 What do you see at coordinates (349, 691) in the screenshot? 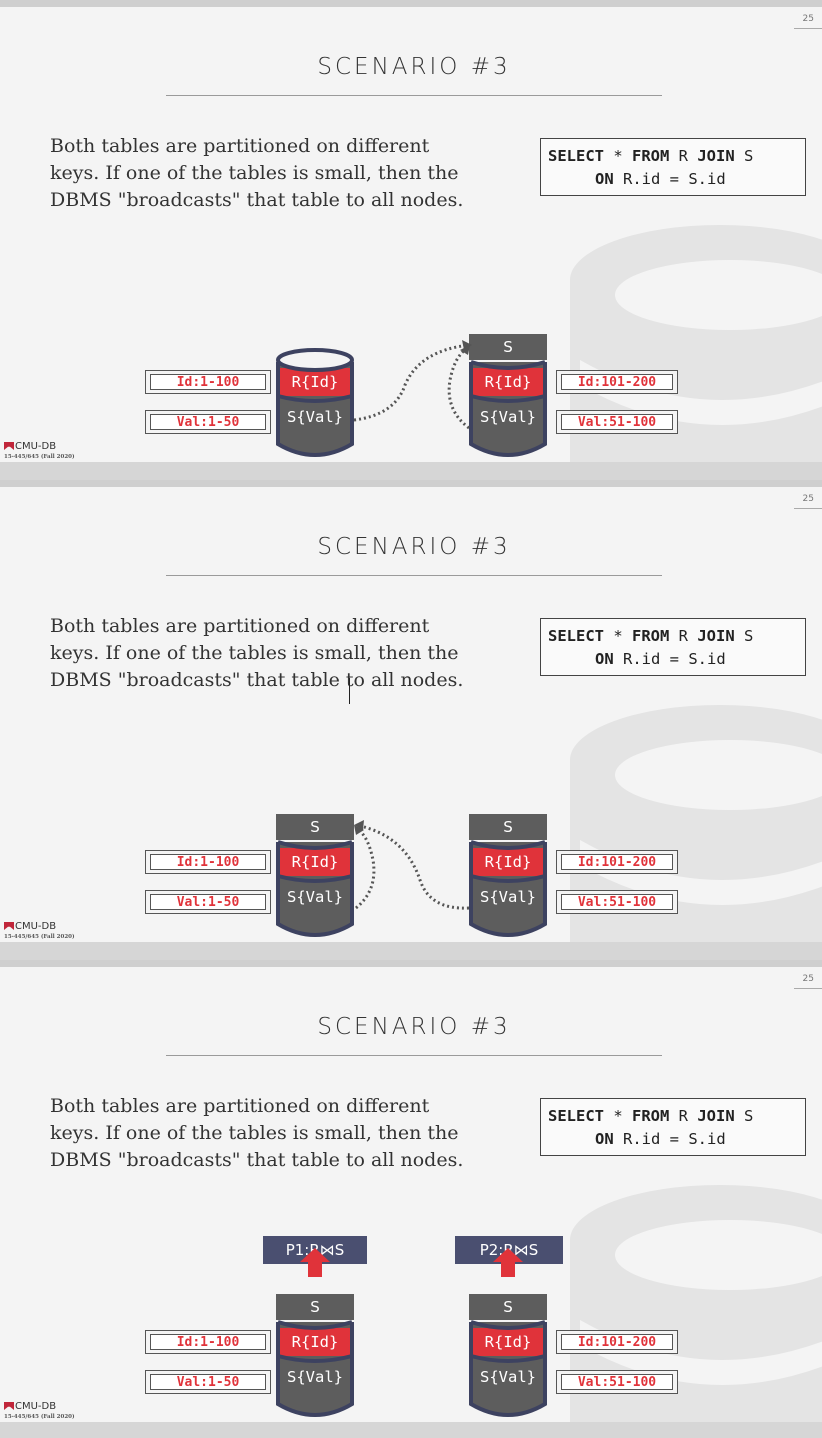
I see `text-cursor` at bounding box center [349, 691].